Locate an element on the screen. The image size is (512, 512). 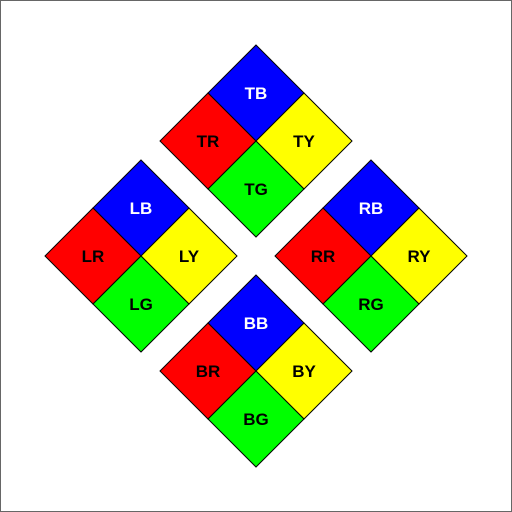
cell-tg is located at coordinates (256, 189).